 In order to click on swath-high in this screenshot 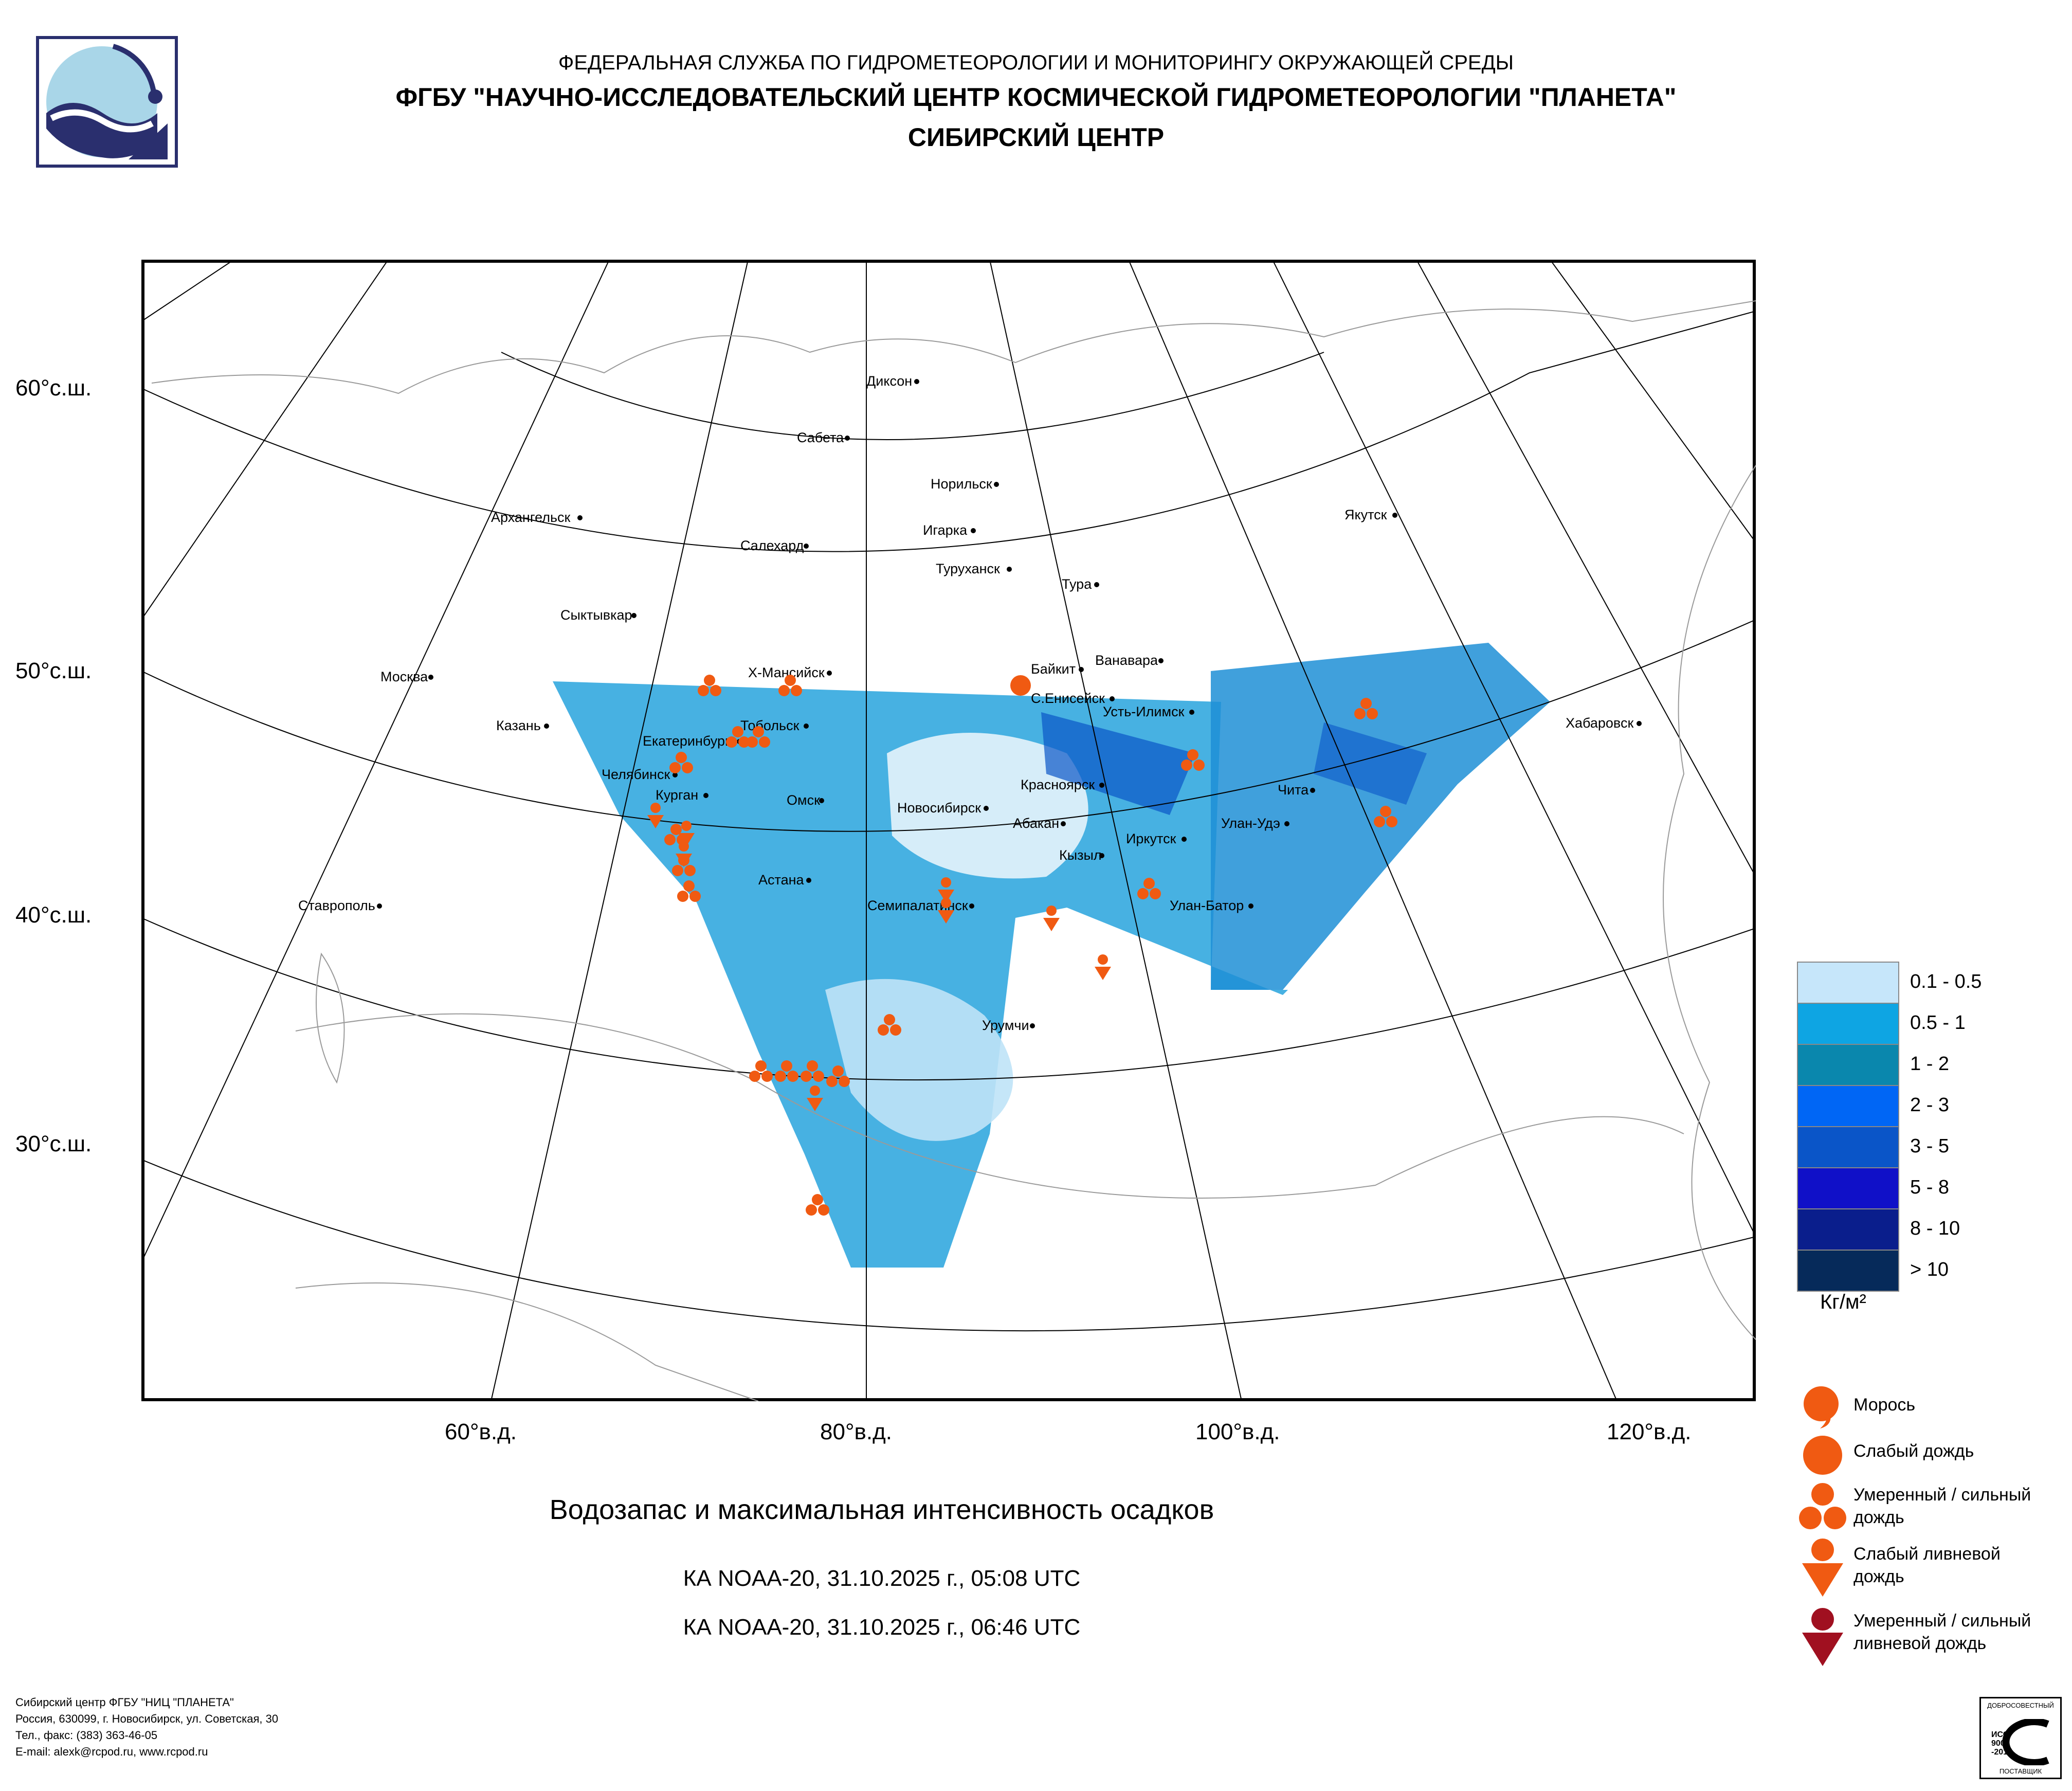, I will do `click(1118, 763)`.